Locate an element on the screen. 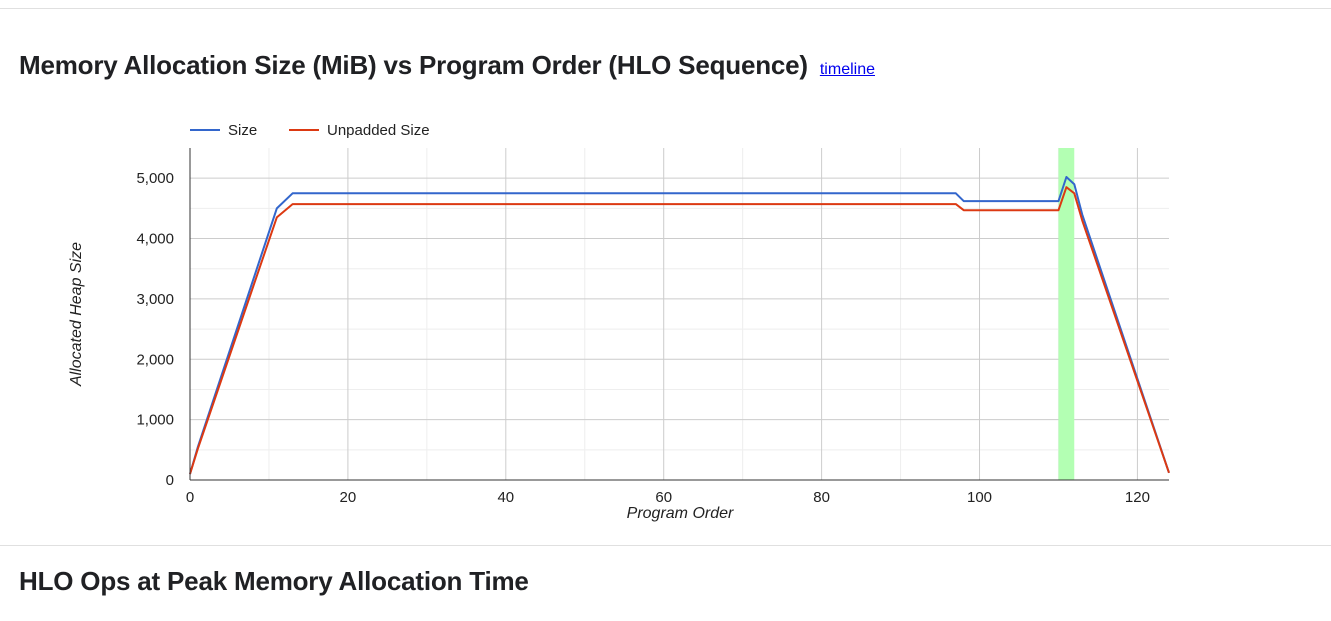 This screenshot has width=1331, height=621. hlo-ops-section-title: HLO Ops at Peak Memory Allocation Time is located at coordinates (274, 581).